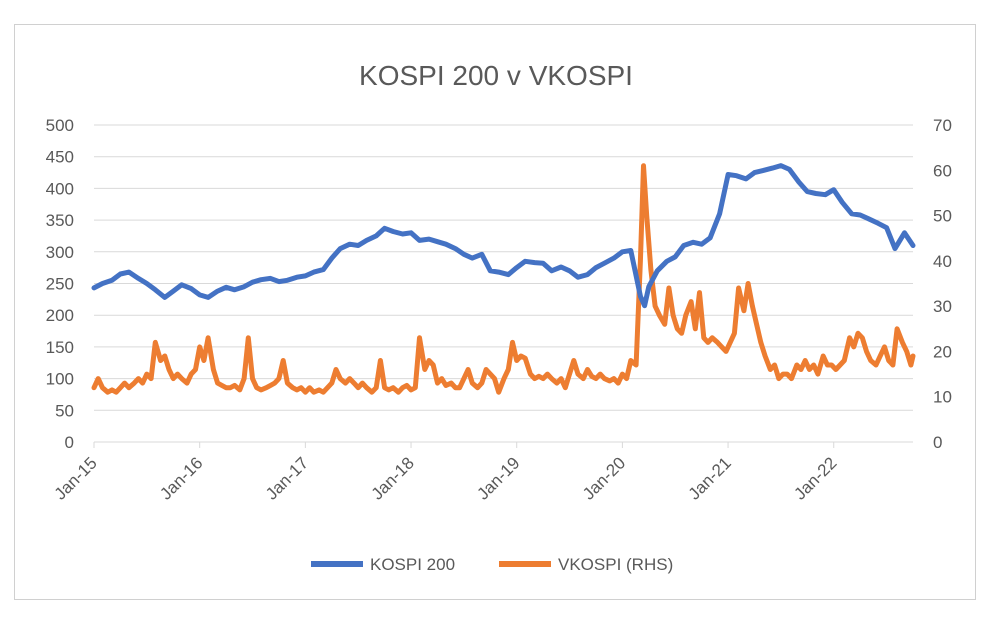  What do you see at coordinates (942, 216) in the screenshot?
I see `right-tick-label: 50` at bounding box center [942, 216].